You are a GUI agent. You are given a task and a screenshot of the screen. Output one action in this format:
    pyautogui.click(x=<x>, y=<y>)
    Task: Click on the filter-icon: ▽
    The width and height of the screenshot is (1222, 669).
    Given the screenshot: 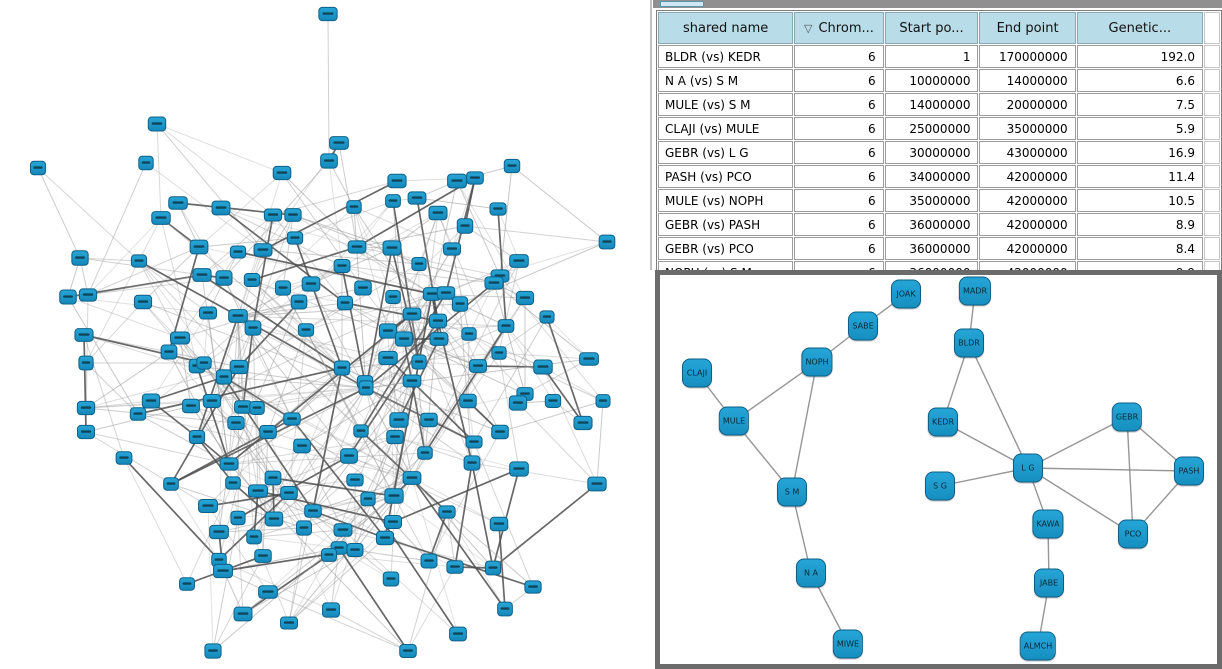 What is the action you would take?
    pyautogui.click(x=808, y=28)
    